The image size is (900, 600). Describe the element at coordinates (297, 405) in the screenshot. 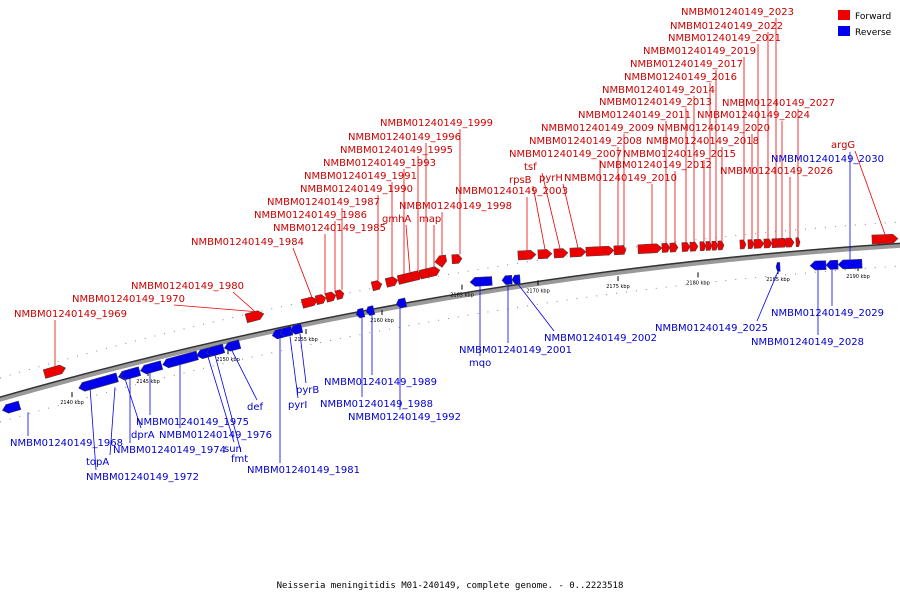

I see `gene-label: pyrI` at that location.